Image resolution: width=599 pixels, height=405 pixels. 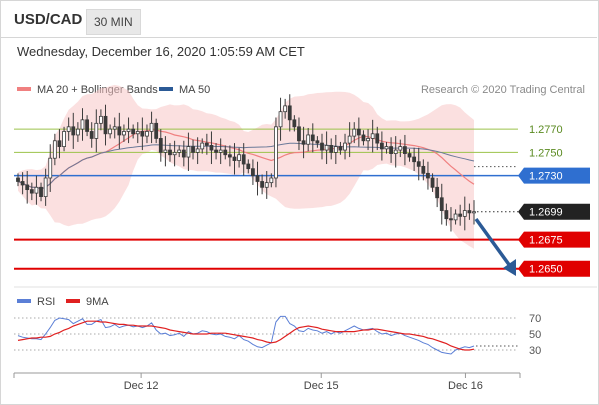 What do you see at coordinates (546, 213) in the screenshot?
I see `level-label-1.2699: 1.2699` at bounding box center [546, 213].